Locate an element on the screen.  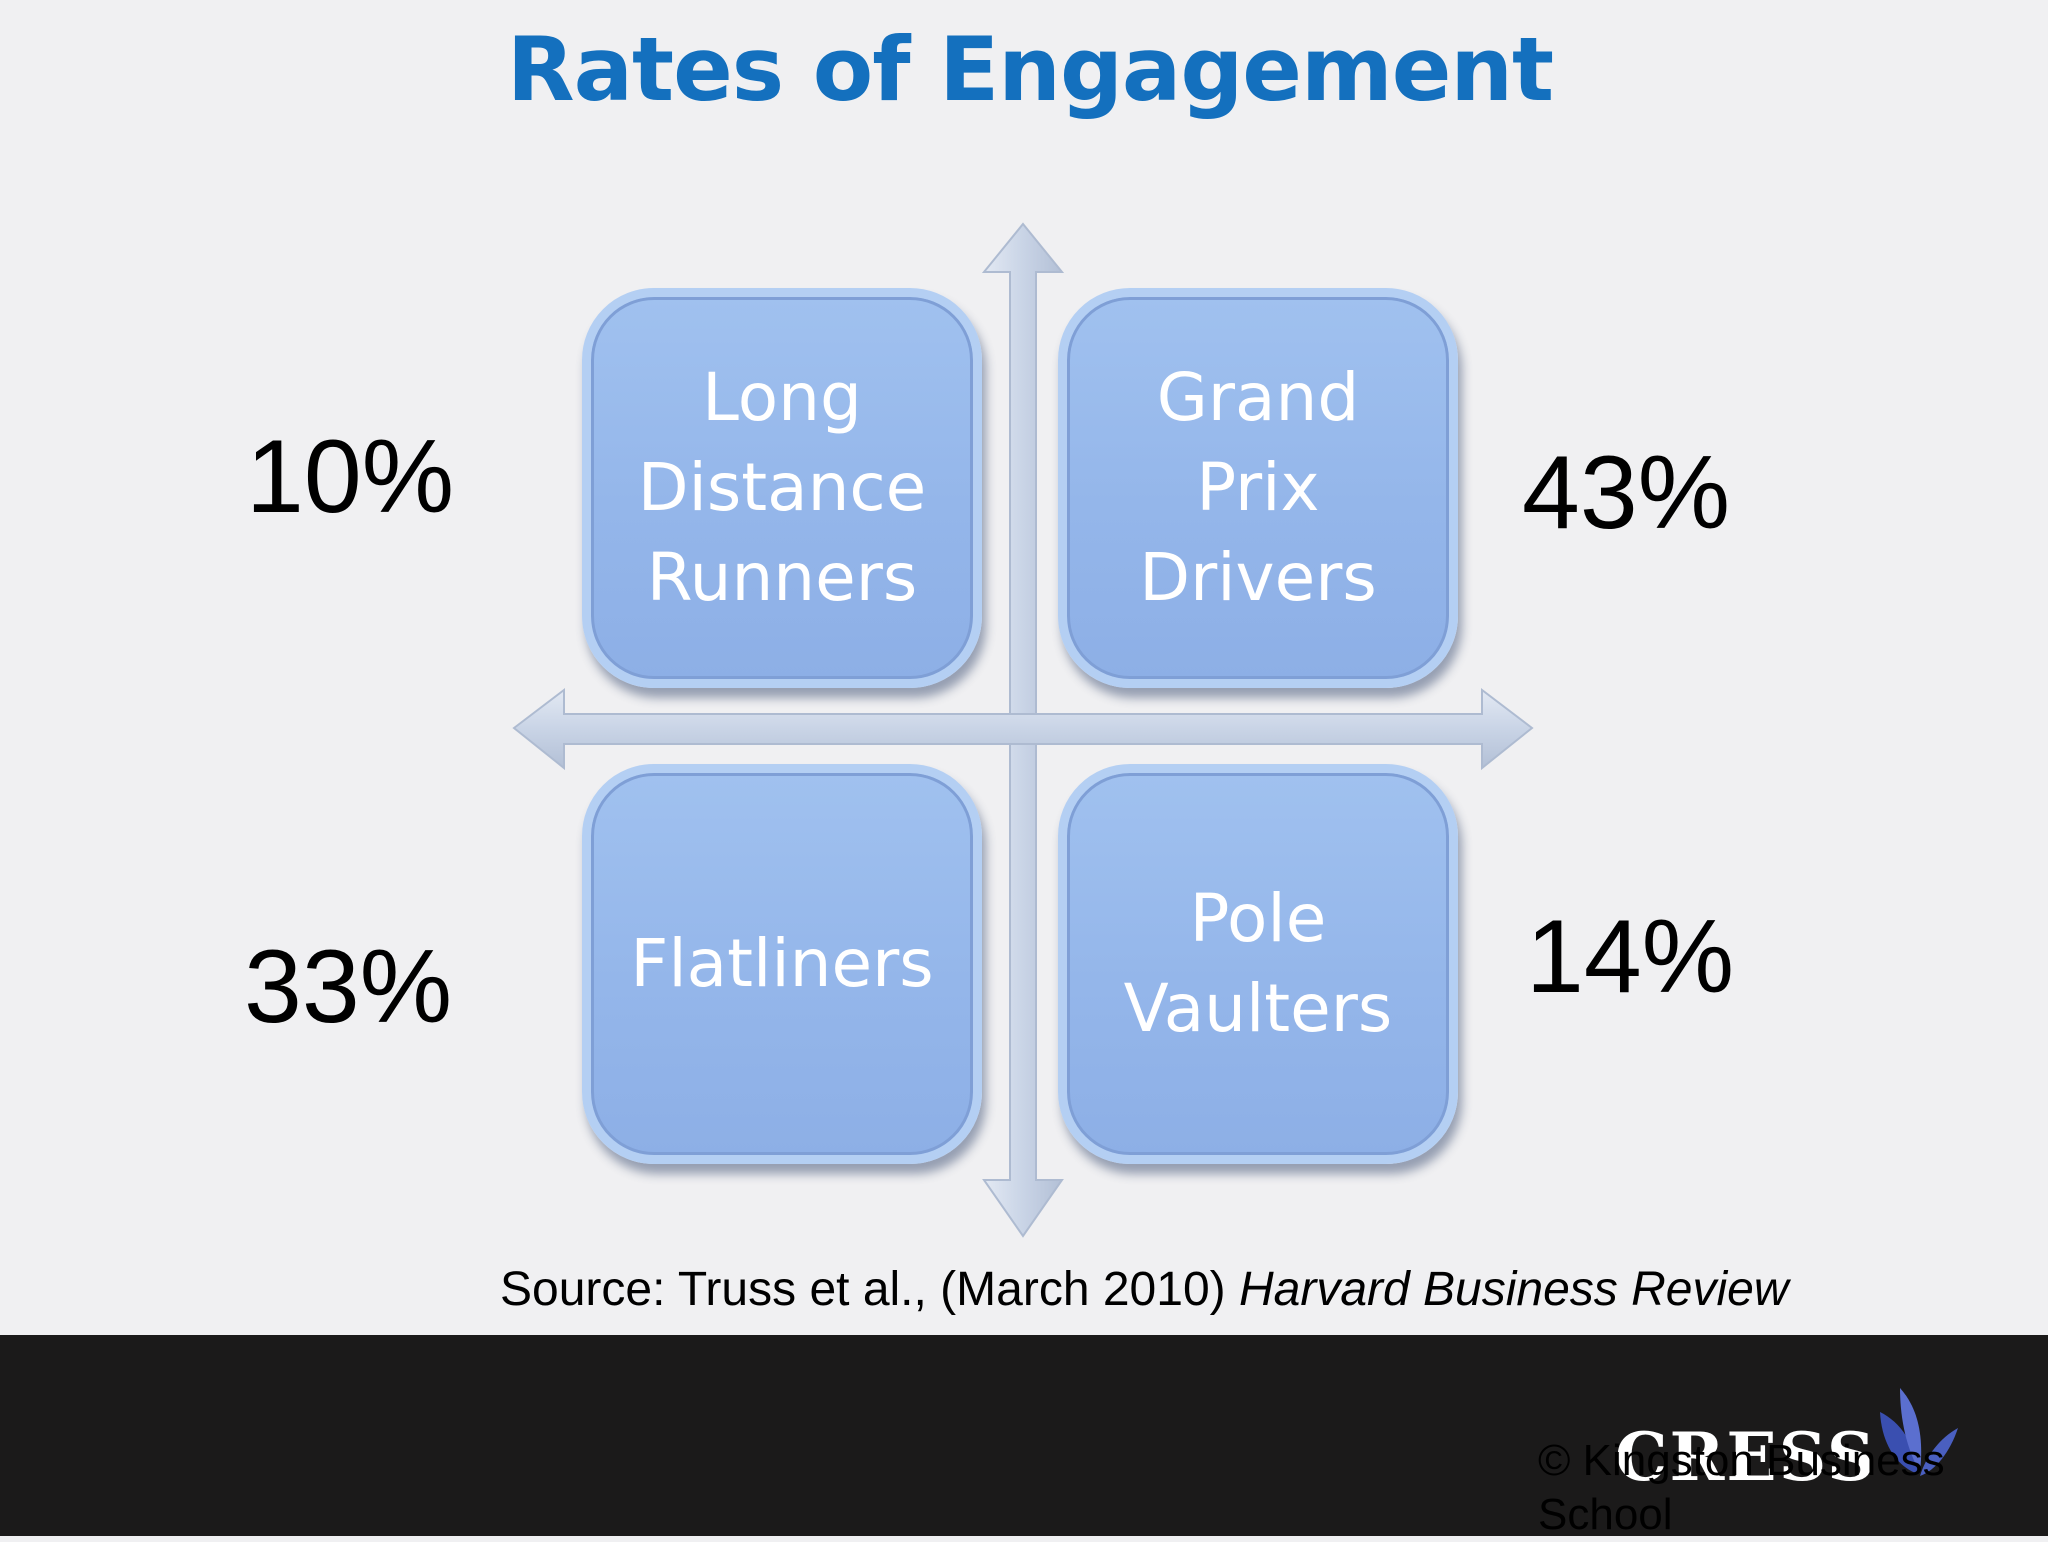
butterfly-logo-icon is located at coordinates (1919, 1432).